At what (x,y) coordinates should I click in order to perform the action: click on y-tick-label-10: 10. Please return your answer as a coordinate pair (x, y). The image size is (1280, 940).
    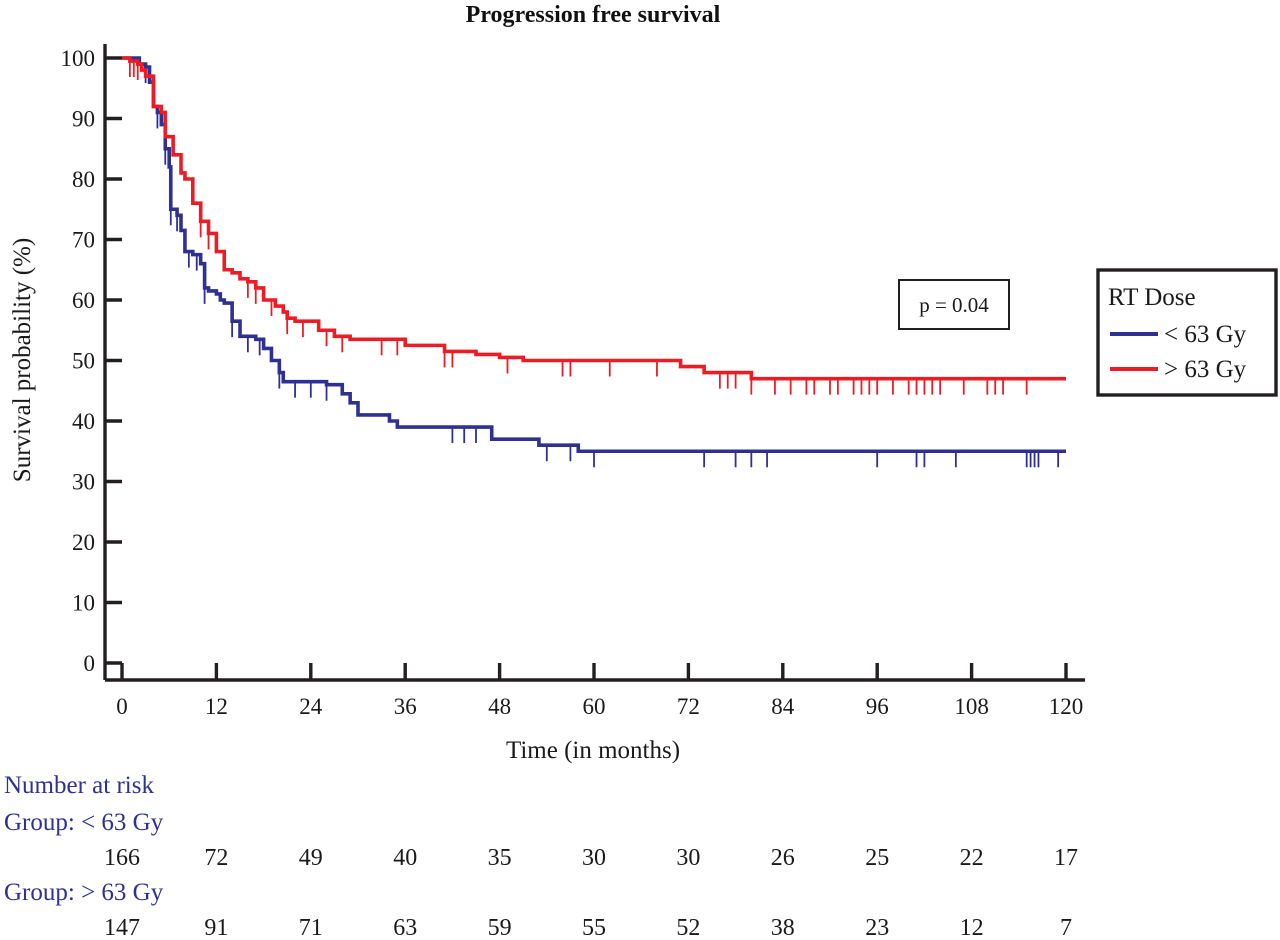
    Looking at the image, I should click on (83, 603).